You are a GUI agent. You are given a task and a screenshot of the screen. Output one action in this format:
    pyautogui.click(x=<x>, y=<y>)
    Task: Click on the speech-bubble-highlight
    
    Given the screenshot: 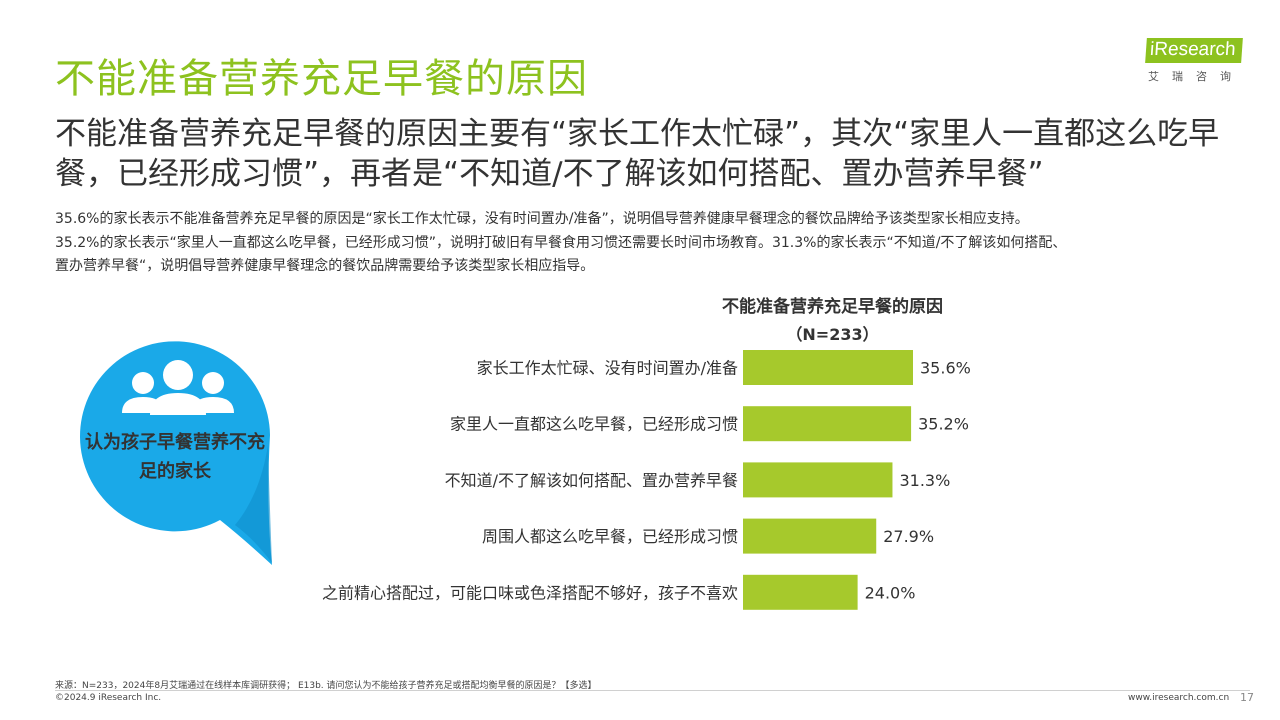 What is the action you would take?
    pyautogui.click(x=253, y=504)
    